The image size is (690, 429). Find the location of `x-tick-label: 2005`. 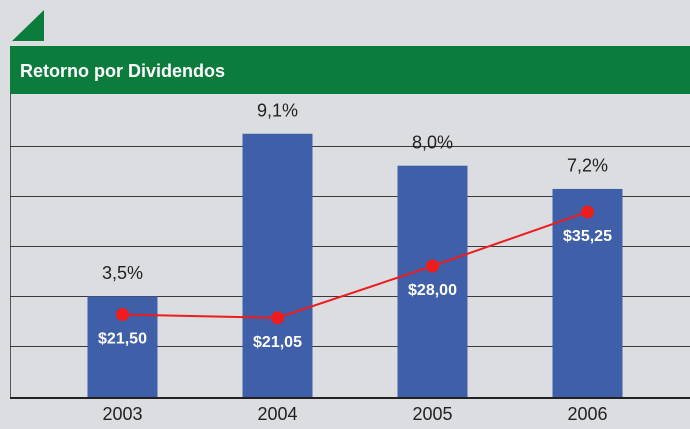

x-tick-label: 2005 is located at coordinates (432, 414).